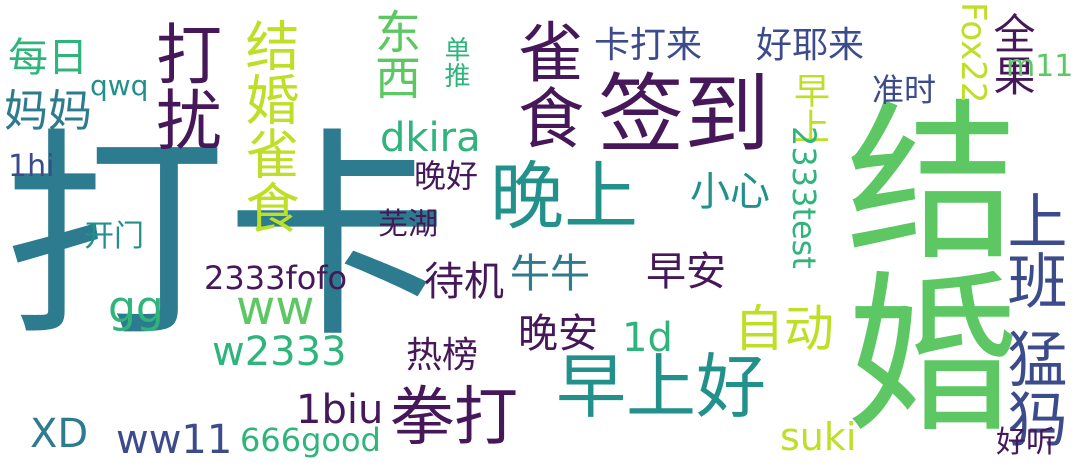  What do you see at coordinates (808, 108) in the screenshot?
I see `word-zaoshang: 早上` at bounding box center [808, 108].